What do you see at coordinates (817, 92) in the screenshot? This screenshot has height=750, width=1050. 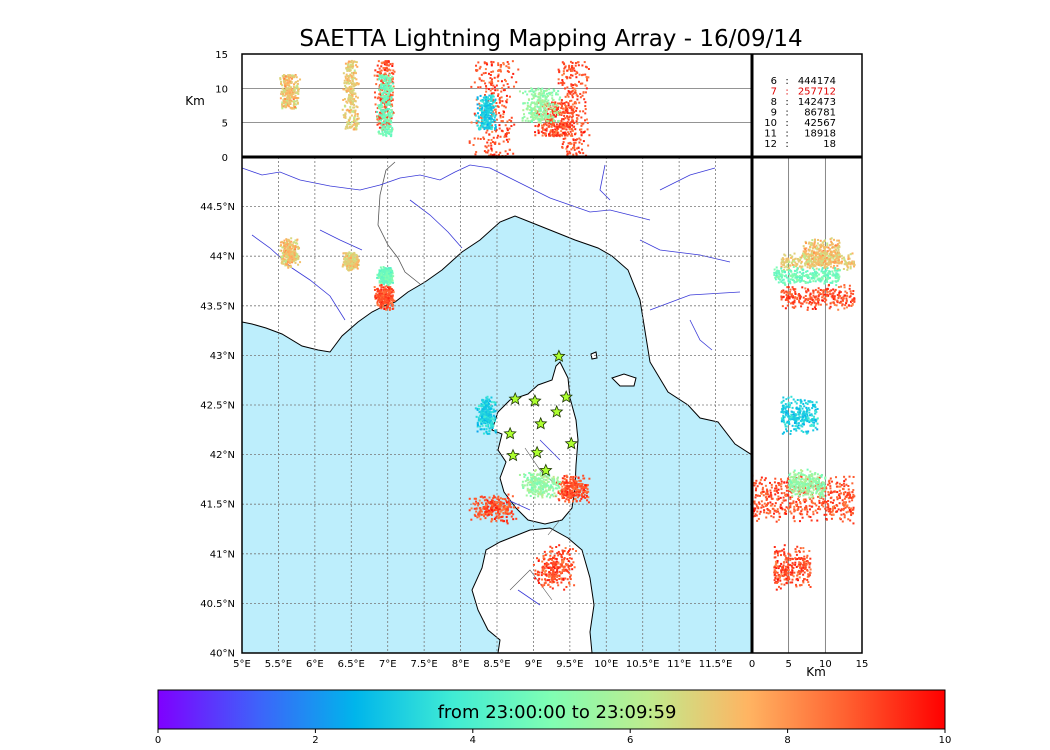 I see `stats-source-count: 257712` at bounding box center [817, 92].